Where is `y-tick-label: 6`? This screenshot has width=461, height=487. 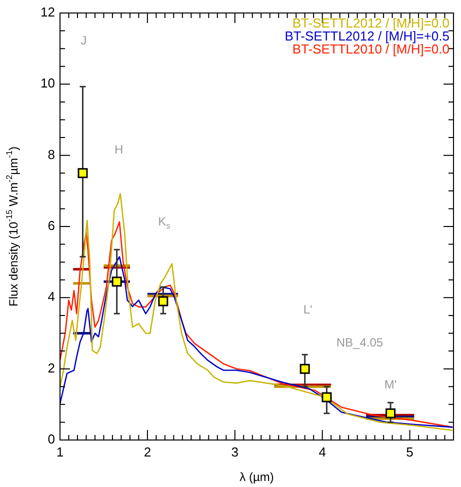 y-tick-label: 6 is located at coordinates (51, 226).